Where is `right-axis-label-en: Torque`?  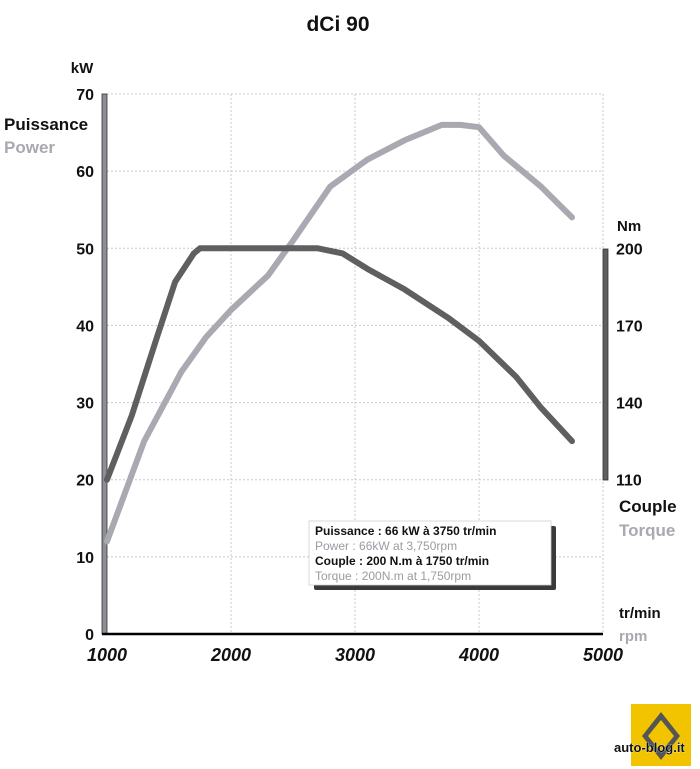
right-axis-label-en: Torque is located at coordinates (647, 530).